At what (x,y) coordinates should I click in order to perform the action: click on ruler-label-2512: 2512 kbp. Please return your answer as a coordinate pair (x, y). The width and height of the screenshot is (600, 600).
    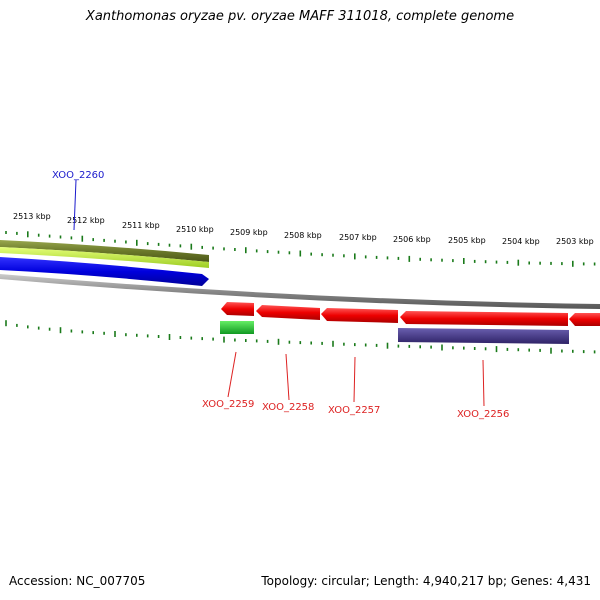
    Looking at the image, I should click on (86, 220).